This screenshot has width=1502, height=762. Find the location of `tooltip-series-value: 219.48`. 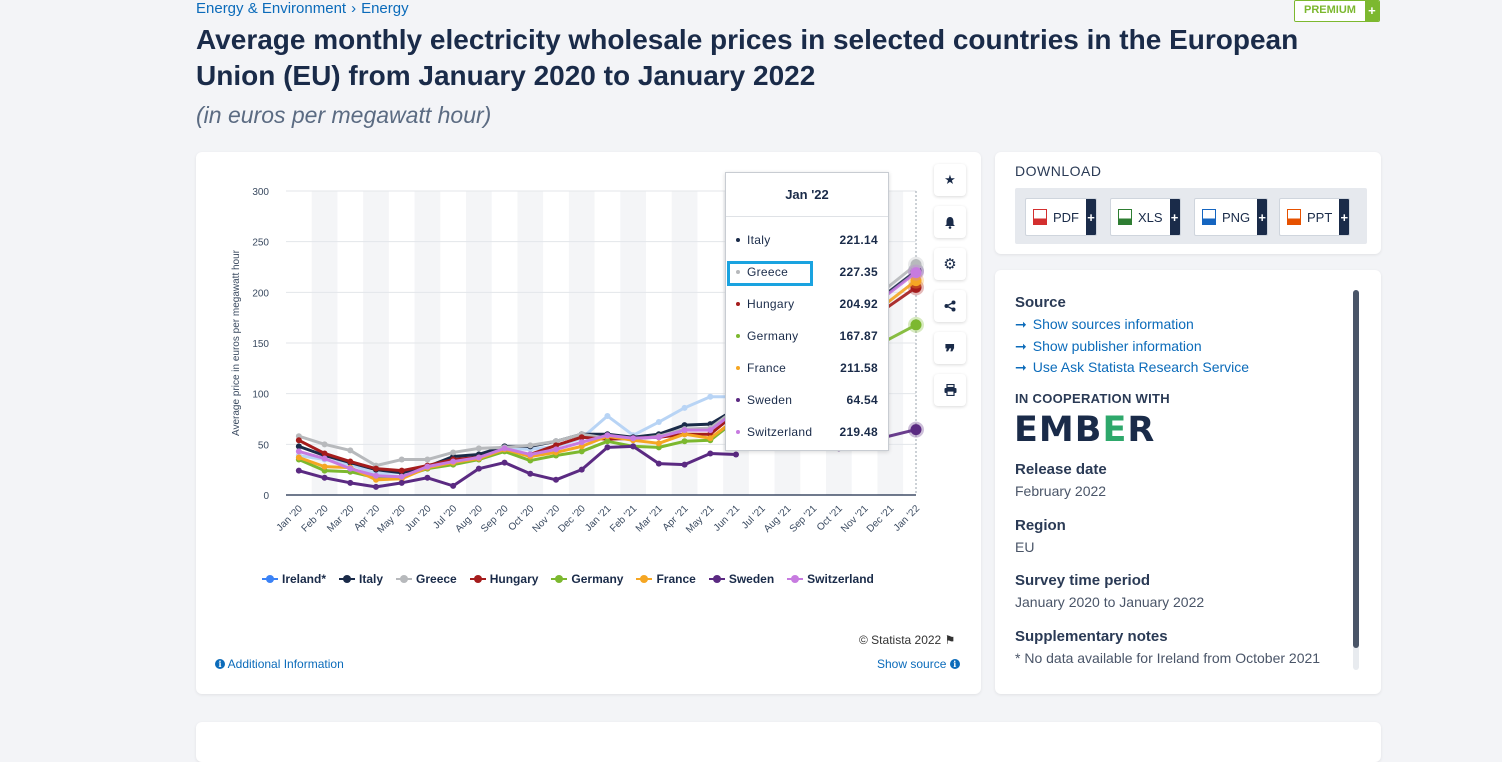

tooltip-series-value: 219.48 is located at coordinates (858, 432).